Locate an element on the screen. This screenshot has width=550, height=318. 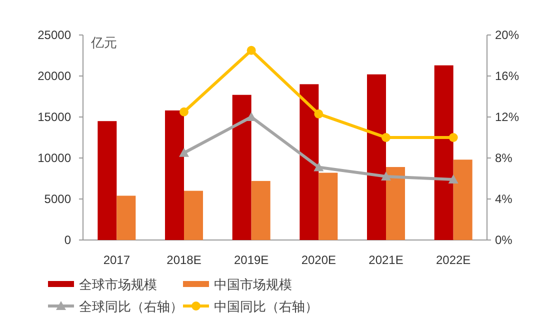
x-tick-label: 2017 is located at coordinates (116, 260).